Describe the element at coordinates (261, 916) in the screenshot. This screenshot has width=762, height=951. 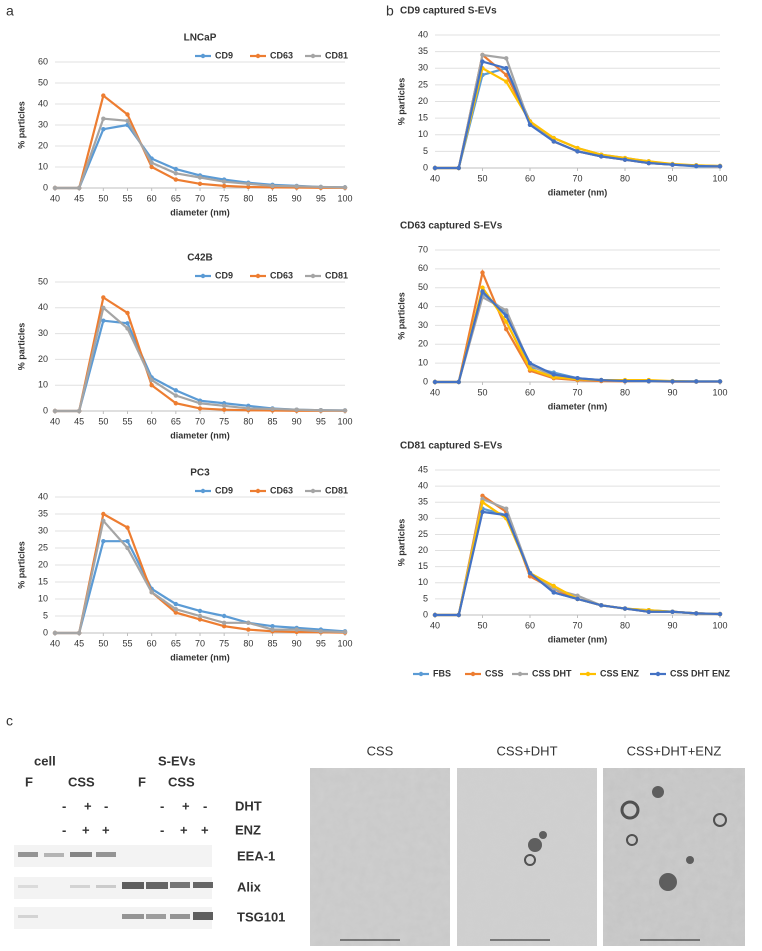
I see `band-label: TSG101` at that location.